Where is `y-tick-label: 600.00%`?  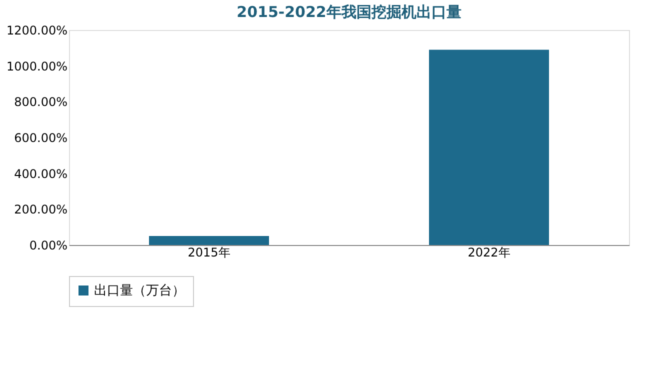
y-tick-label: 600.00% is located at coordinates (41, 138).